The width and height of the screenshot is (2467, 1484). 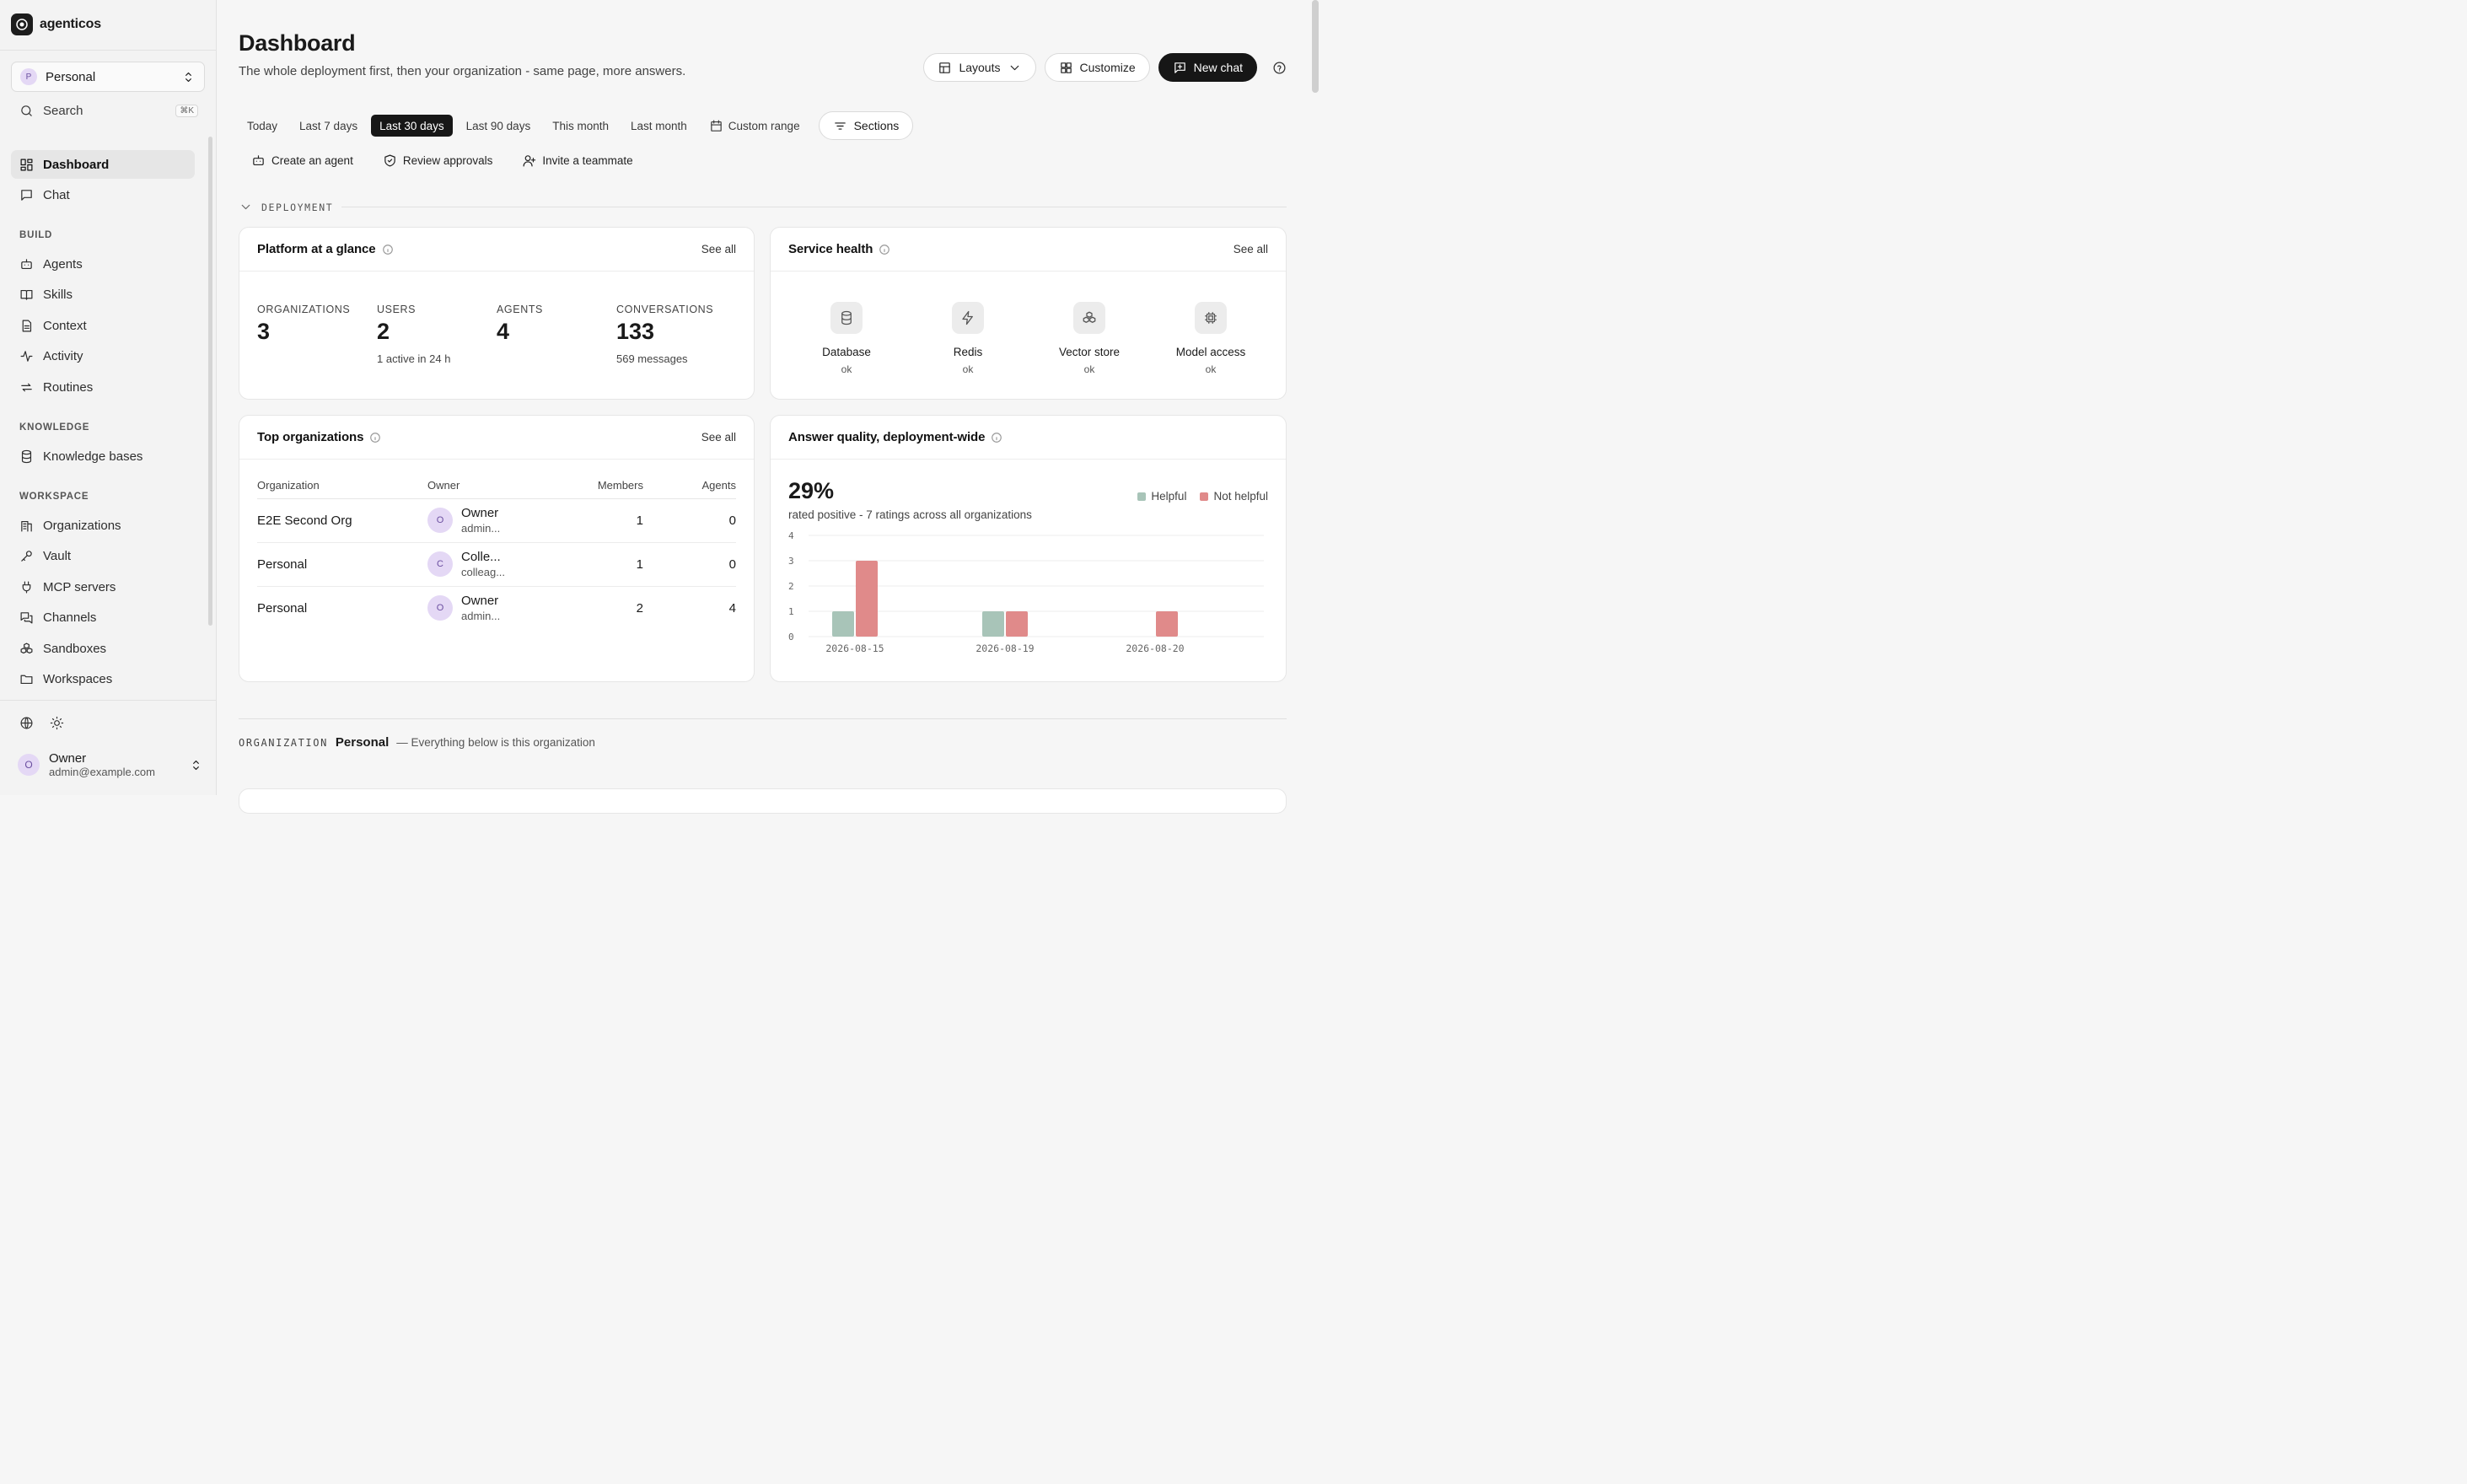 I want to click on table-row: Personal O Owner admin... 2 4, so click(x=496, y=608).